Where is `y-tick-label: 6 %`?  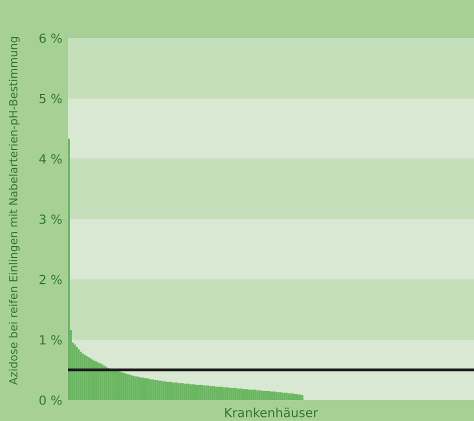
y-tick-label: 6 % is located at coordinates (51, 38).